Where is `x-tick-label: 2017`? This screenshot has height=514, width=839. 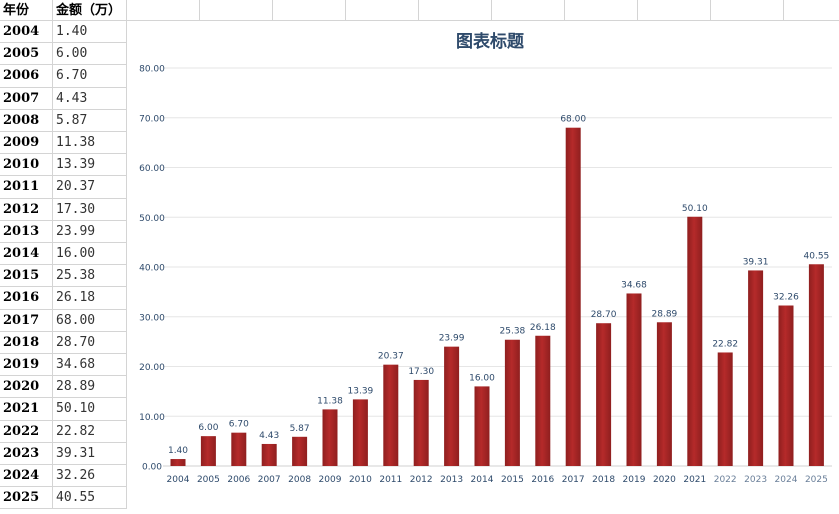 x-tick-label: 2017 is located at coordinates (573, 480).